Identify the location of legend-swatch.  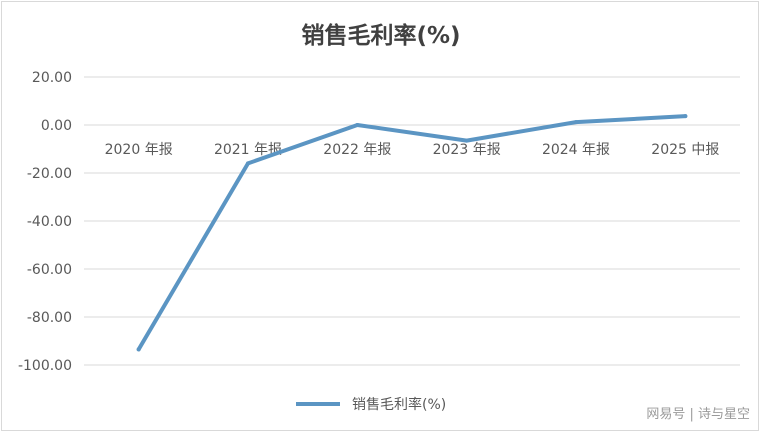
(318, 404).